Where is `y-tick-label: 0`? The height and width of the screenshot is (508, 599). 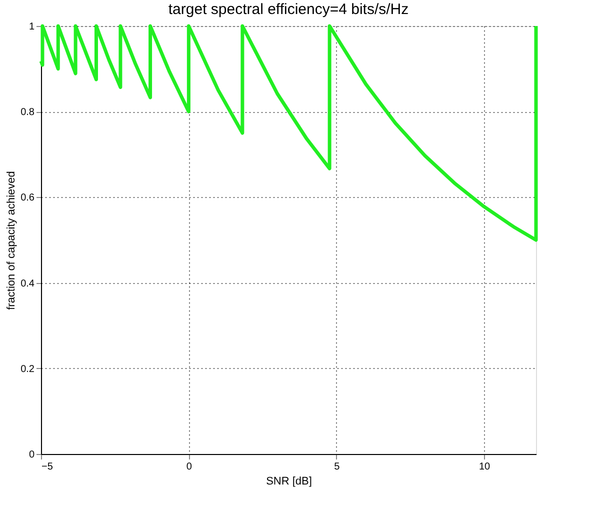 y-tick-label: 0 is located at coordinates (31, 455).